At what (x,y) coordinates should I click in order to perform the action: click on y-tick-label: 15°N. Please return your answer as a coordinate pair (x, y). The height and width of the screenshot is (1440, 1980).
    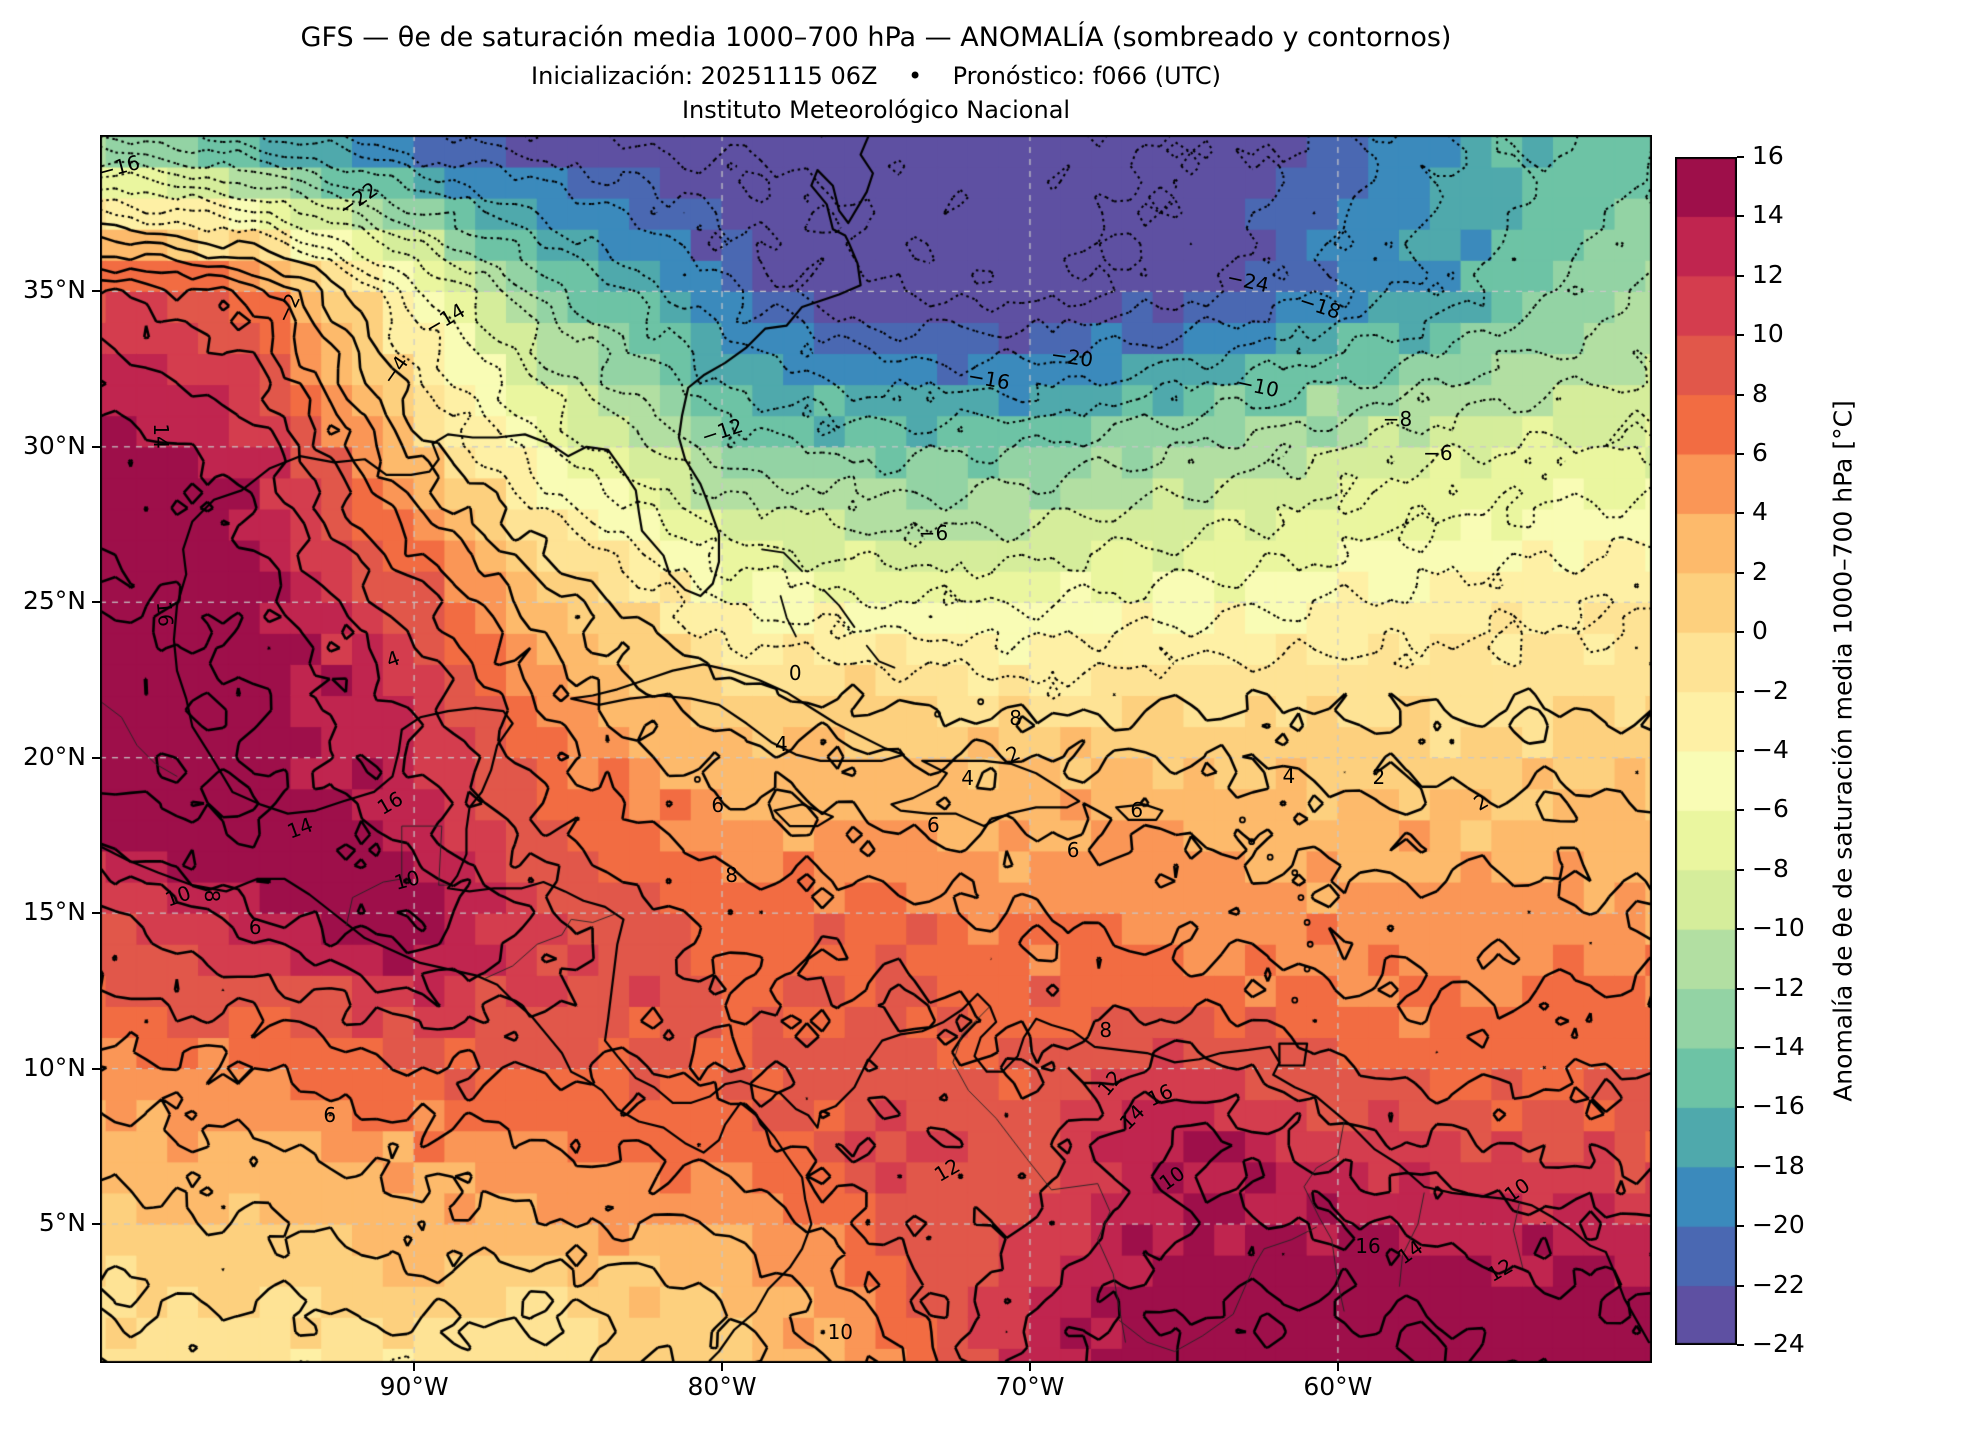
    Looking at the image, I should click on (54, 912).